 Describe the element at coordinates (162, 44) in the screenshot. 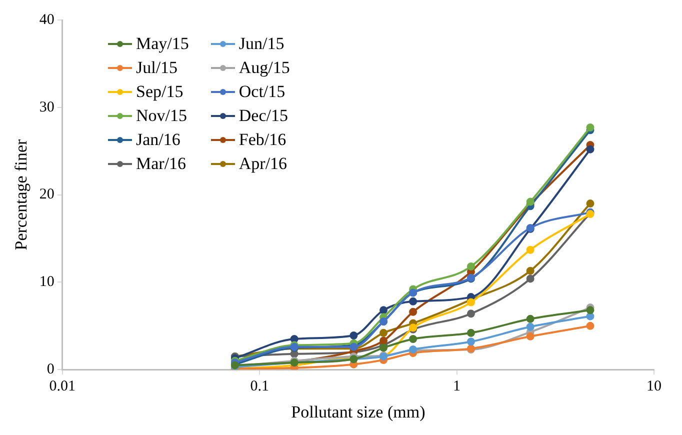

I see `legend-label: May/15` at that location.